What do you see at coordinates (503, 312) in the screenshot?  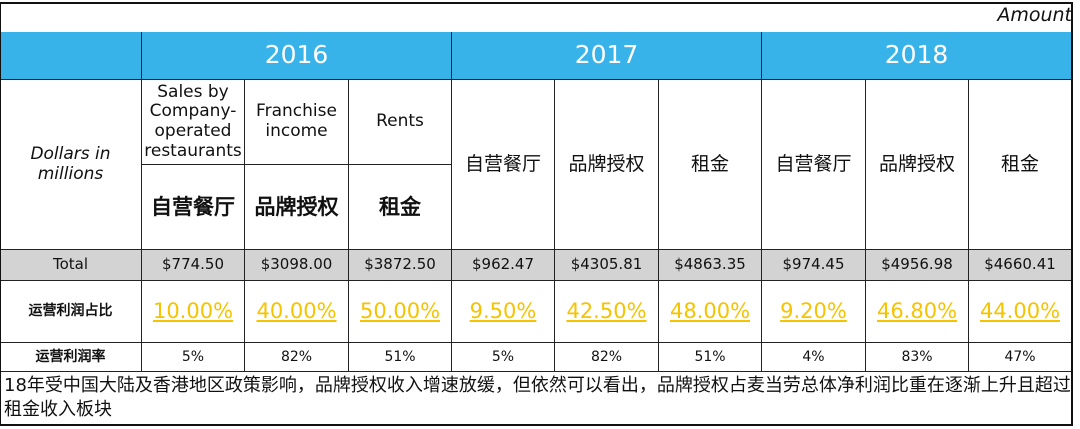 I see `table-cell: 9.50%` at bounding box center [503, 312].